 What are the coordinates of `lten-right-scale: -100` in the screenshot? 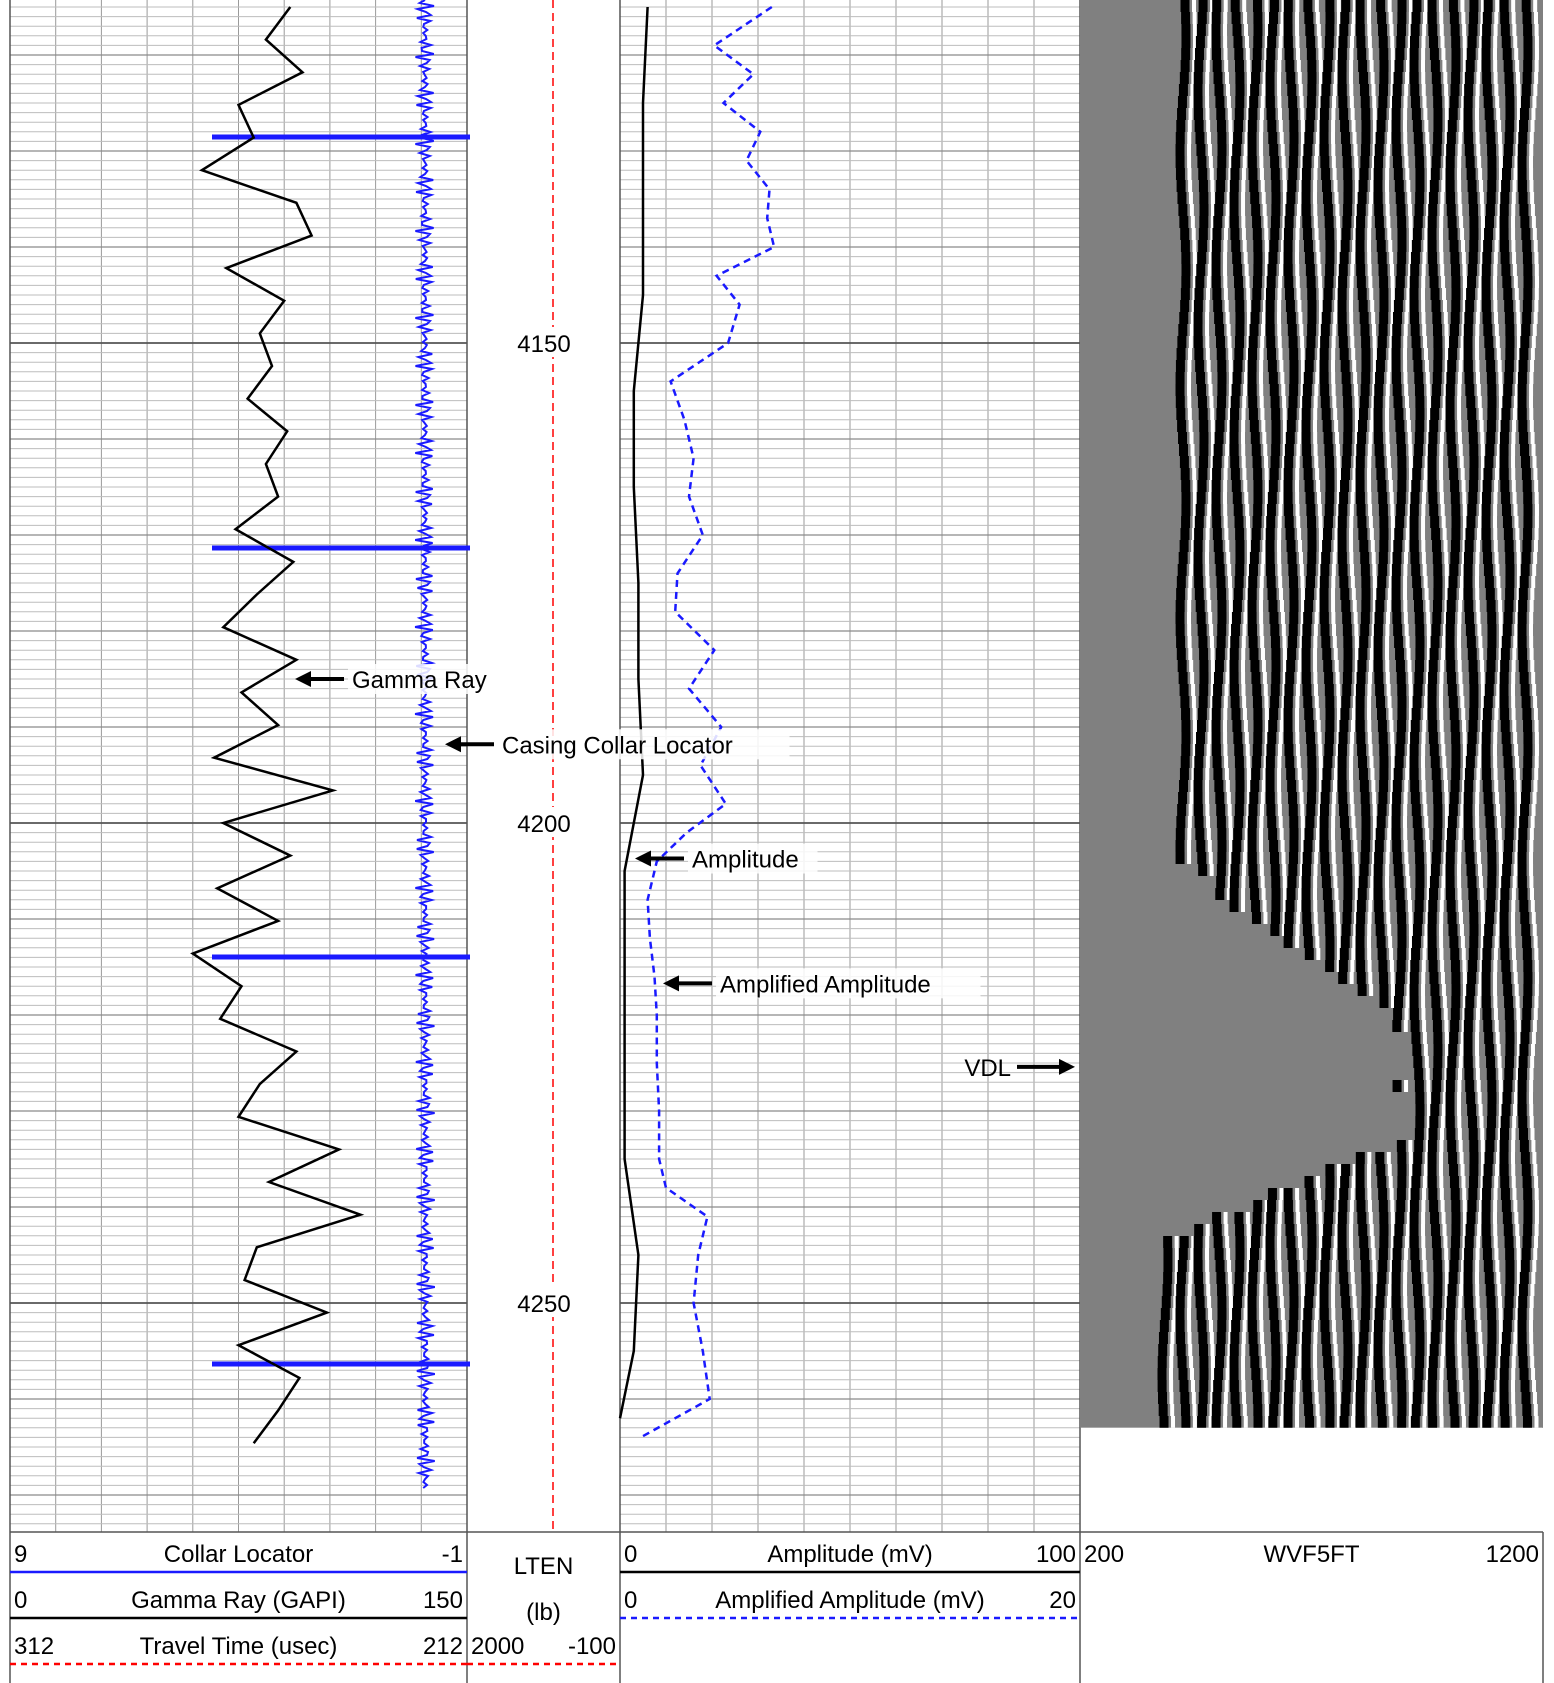 It's located at (592, 1646).